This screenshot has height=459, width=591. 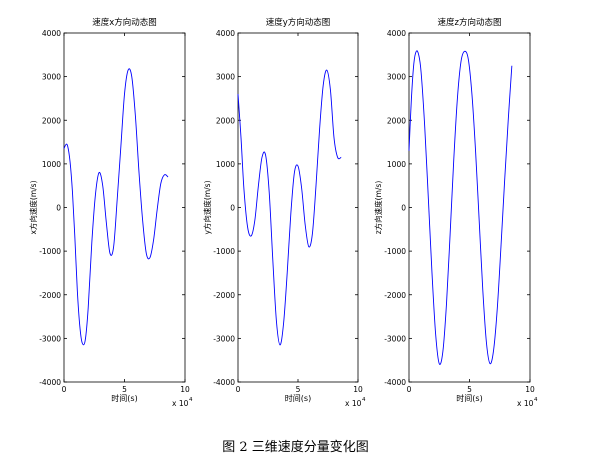 What do you see at coordinates (207, 207) in the screenshot?
I see `y-axis-label: y方向速度(m/s)` at bounding box center [207, 207].